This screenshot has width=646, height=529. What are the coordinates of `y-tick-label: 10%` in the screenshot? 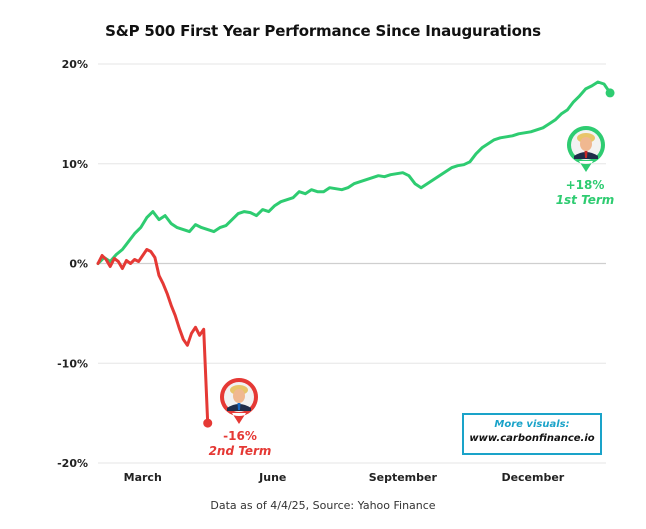 It's located at (75, 164).